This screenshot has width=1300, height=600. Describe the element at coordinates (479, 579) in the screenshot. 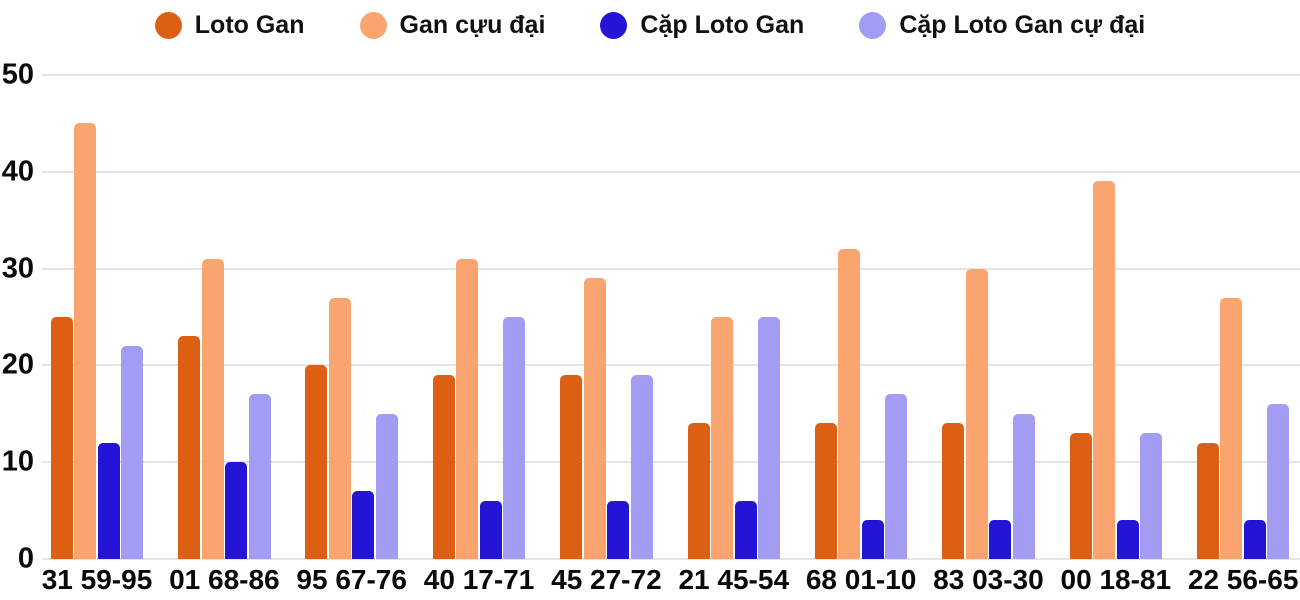

I see `x-axis-category-label: 40 17-71` at that location.